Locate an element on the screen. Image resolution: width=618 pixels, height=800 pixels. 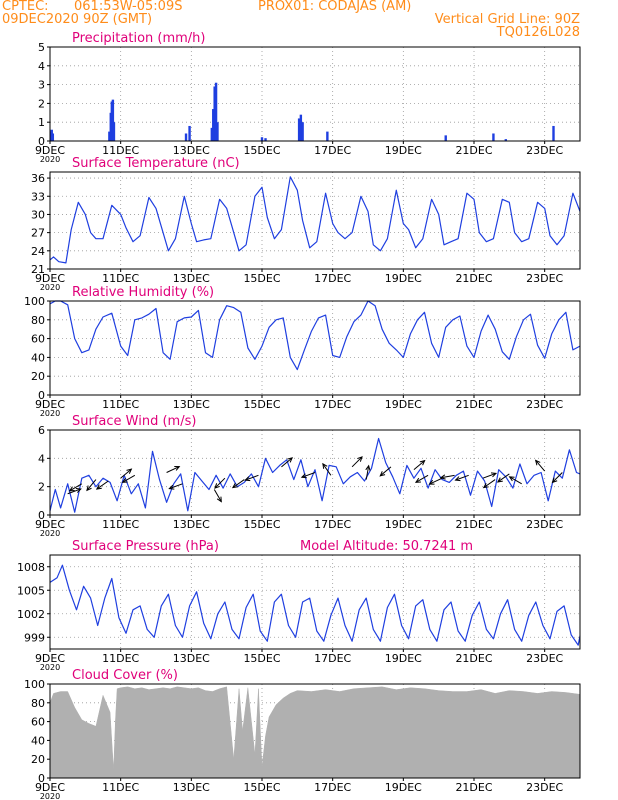
y-tick-label: 999 is located at coordinates (34, 637).